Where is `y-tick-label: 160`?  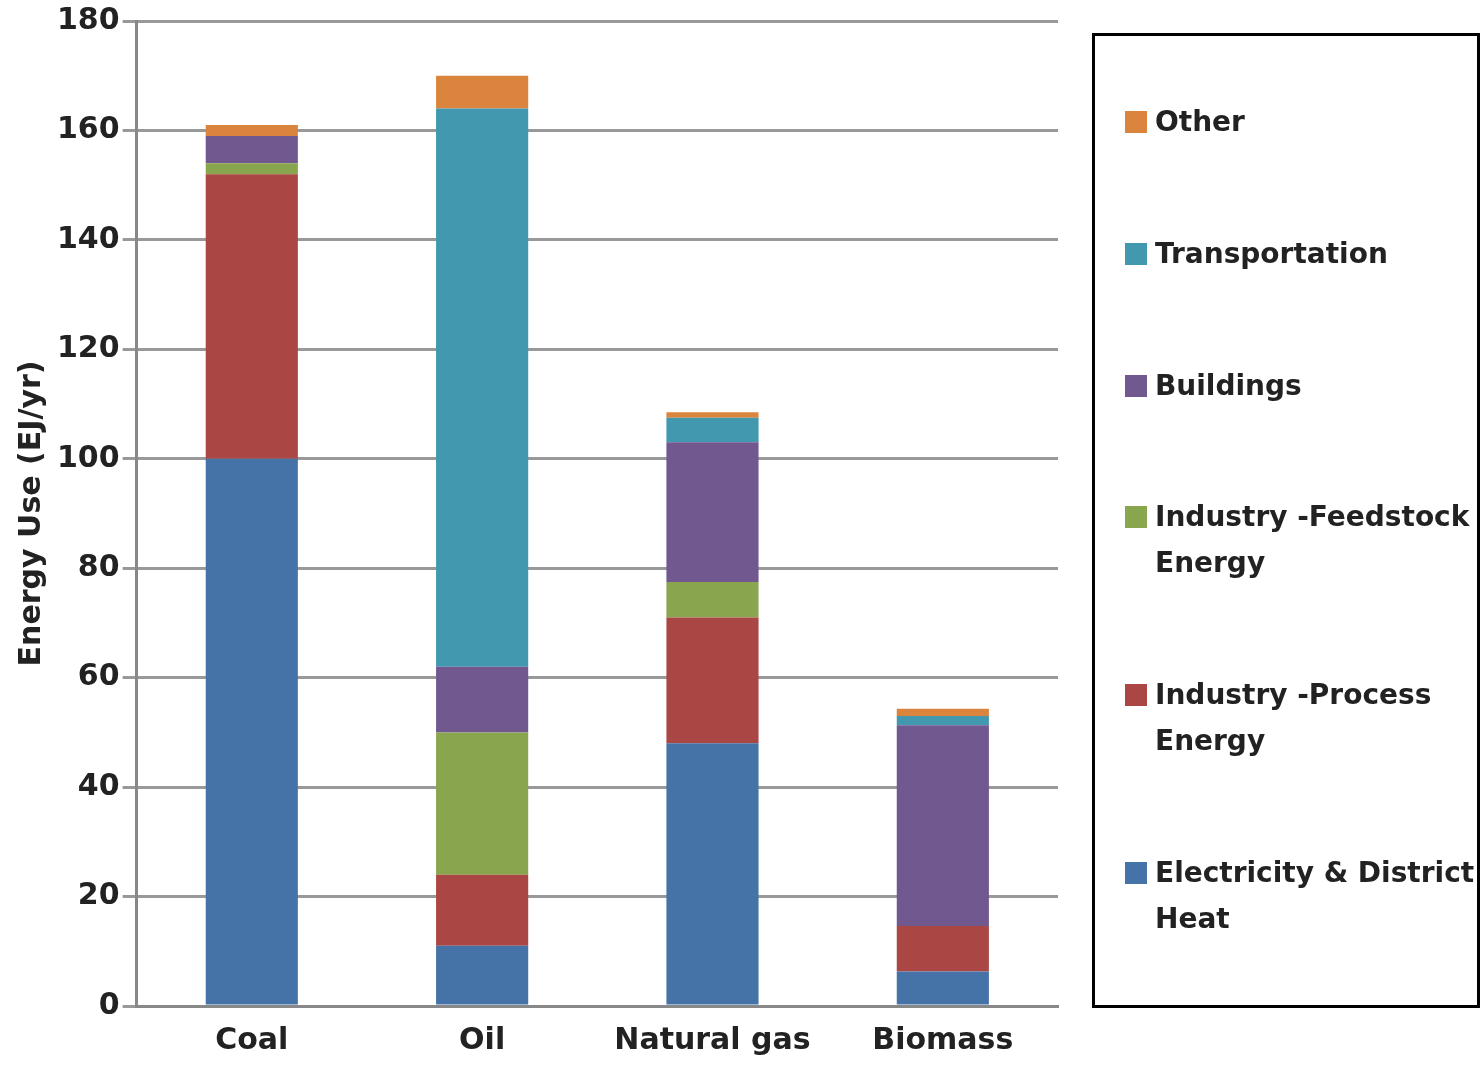
y-tick-label: 160 is located at coordinates (88, 128).